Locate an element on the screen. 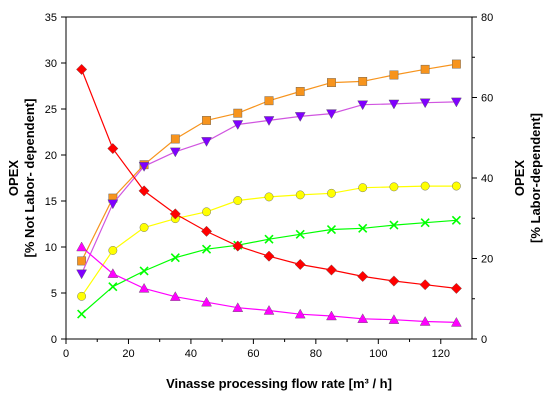  y-left-tick-label: 0 is located at coordinates (54, 340).